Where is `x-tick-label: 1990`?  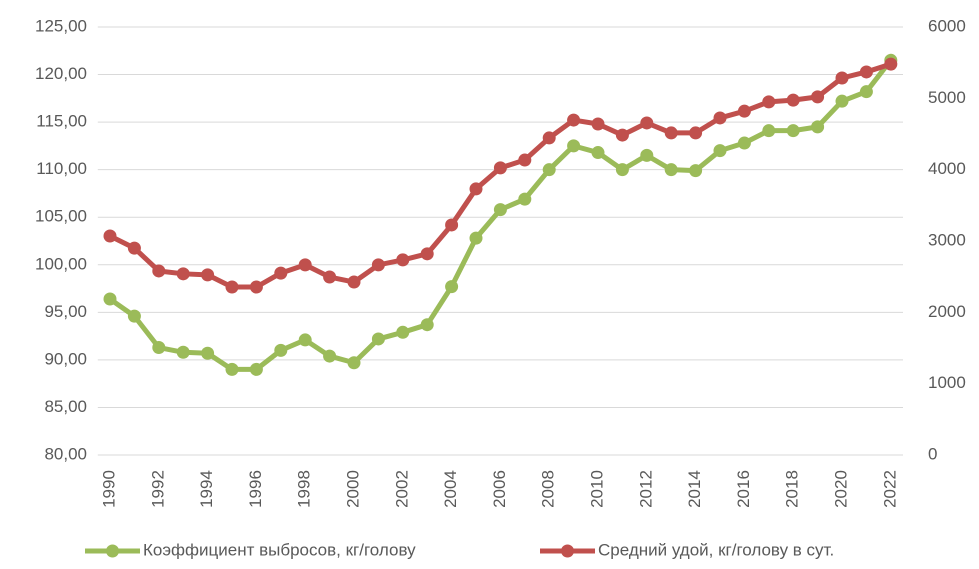
x-tick-label: 1990 is located at coordinates (108, 489).